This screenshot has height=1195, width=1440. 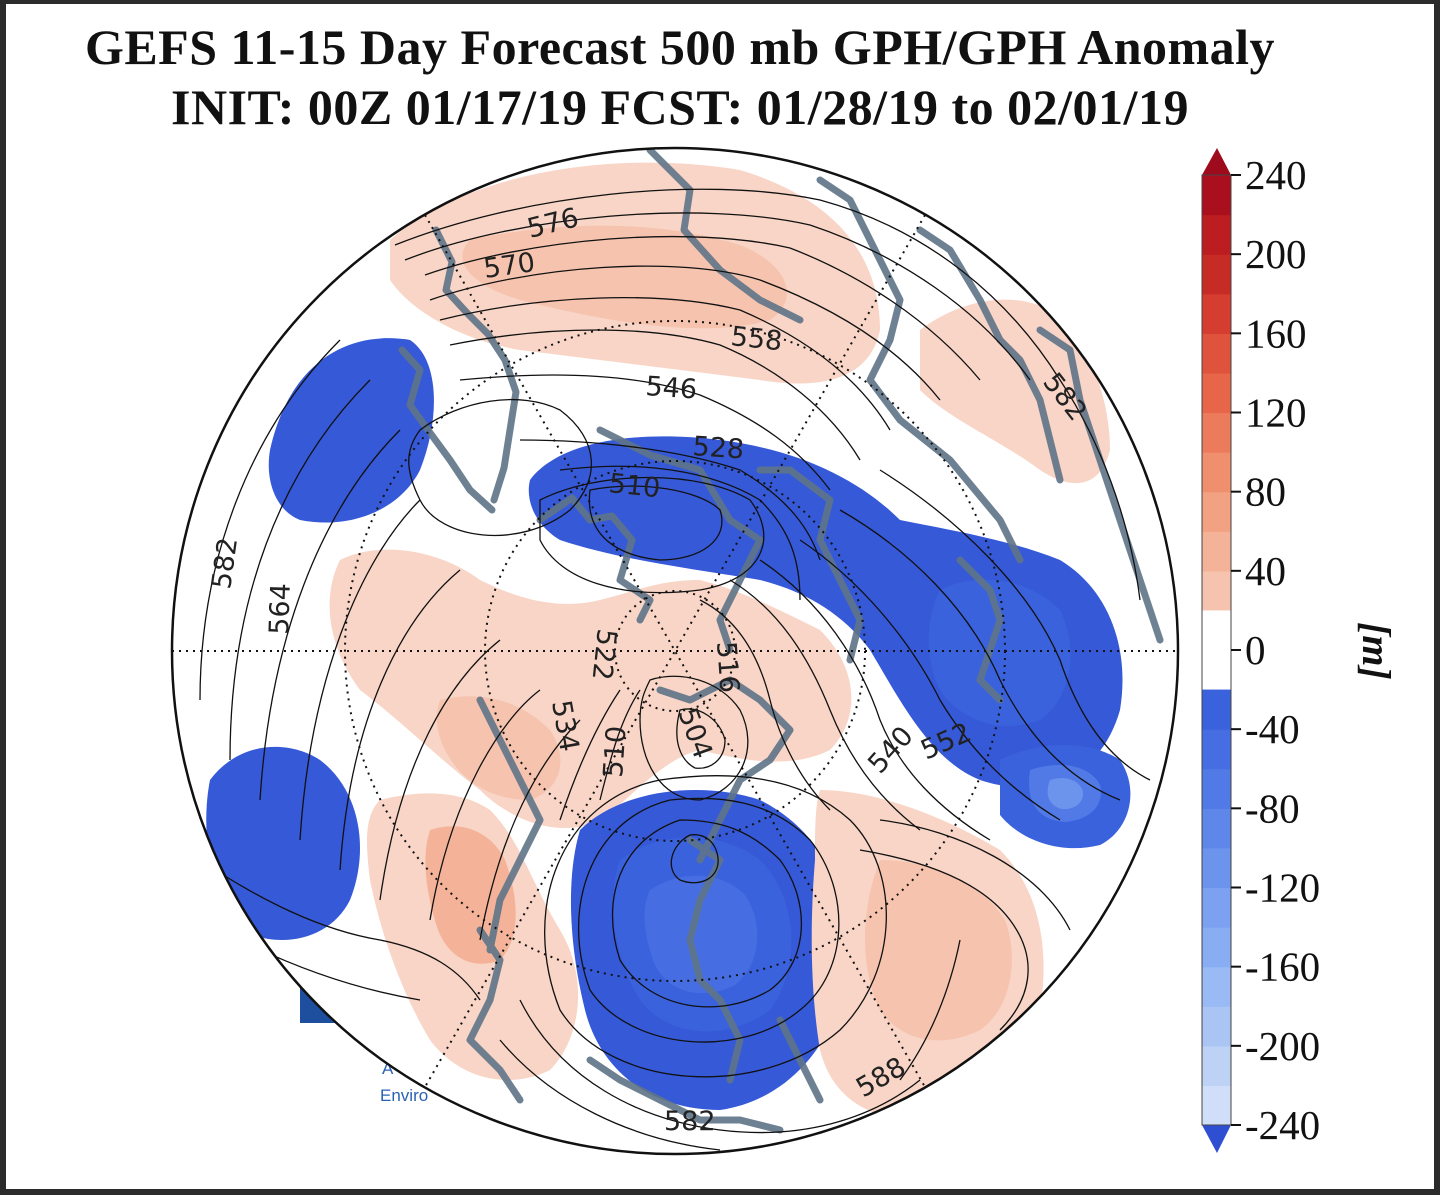 I want to click on contour-label: 516, so click(x=727, y=667).